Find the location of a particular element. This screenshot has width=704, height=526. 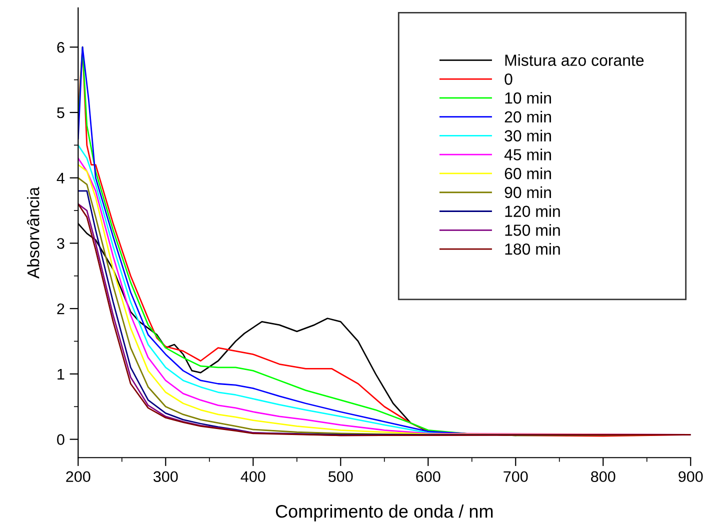

legend-label: 20 min is located at coordinates (527, 116).